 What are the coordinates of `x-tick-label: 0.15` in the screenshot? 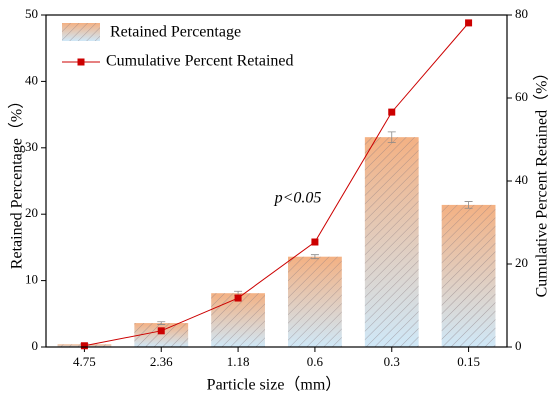 It's located at (468, 361).